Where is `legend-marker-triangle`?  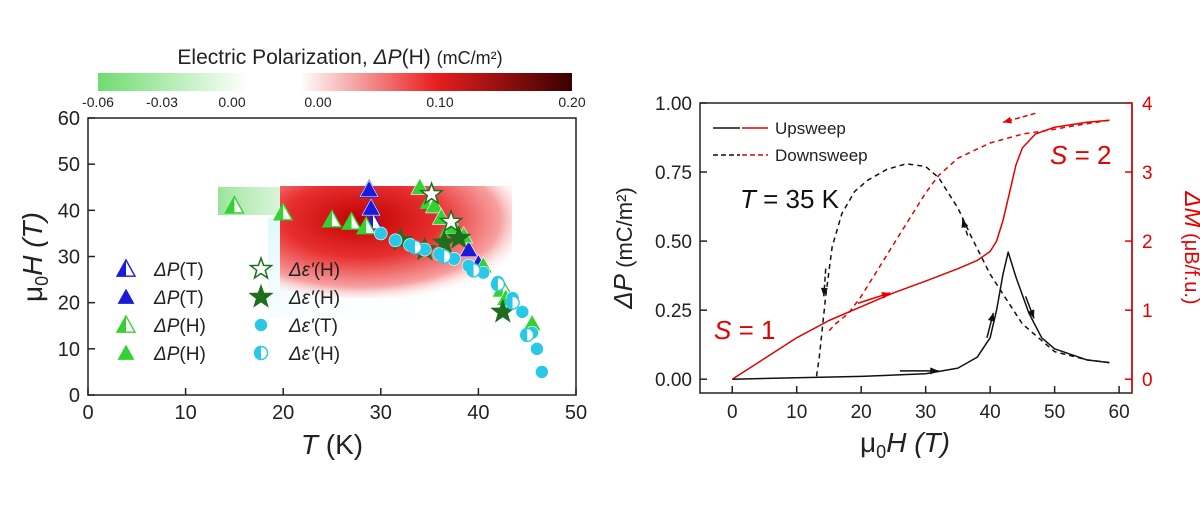 legend-marker-triangle is located at coordinates (126, 352).